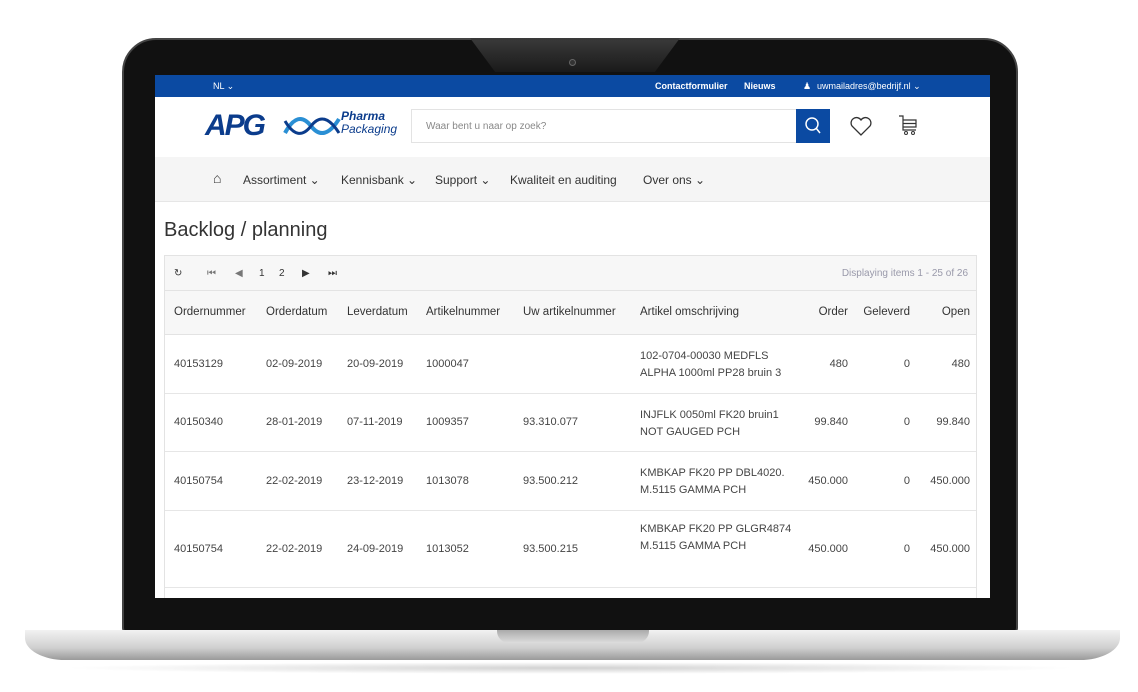 The image size is (1138, 692). Describe the element at coordinates (246, 230) in the screenshot. I see `page-title: Backlog / planning` at that location.